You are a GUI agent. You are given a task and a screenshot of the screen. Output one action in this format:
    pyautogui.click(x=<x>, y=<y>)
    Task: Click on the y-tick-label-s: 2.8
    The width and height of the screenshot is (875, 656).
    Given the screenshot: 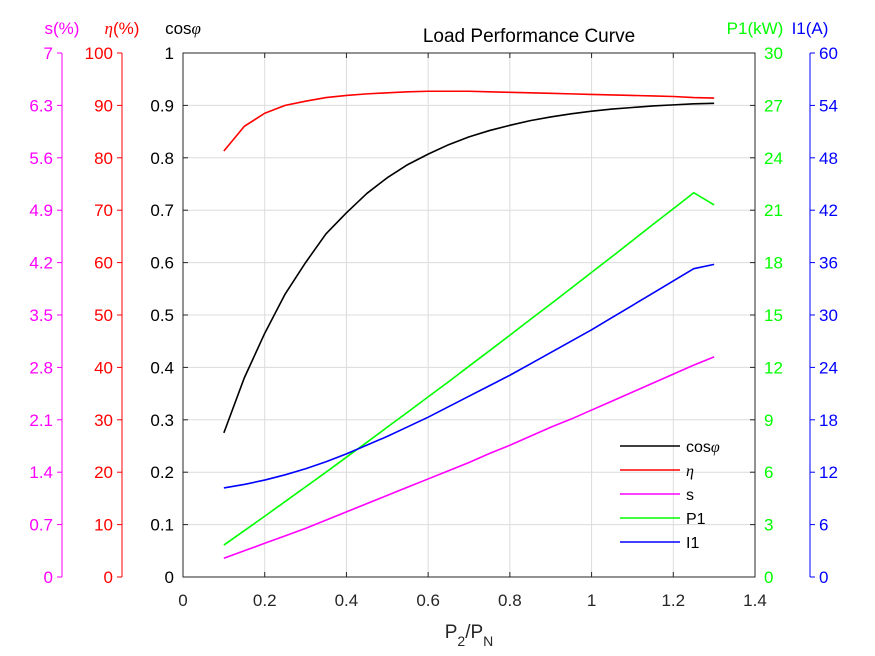 What is the action you would take?
    pyautogui.click(x=41, y=367)
    